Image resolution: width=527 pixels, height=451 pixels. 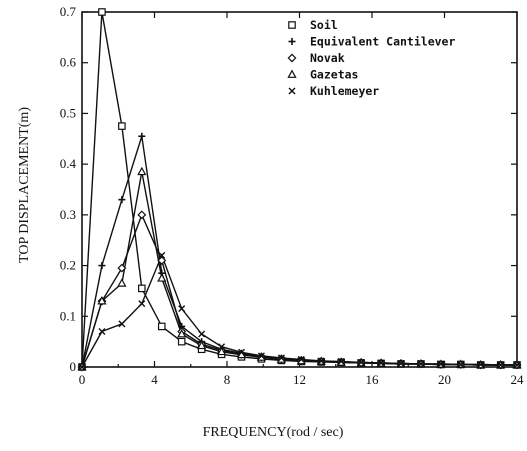 What do you see at coordinates (73, 366) in the screenshot?
I see `y-tick-label: 0` at bounding box center [73, 366].